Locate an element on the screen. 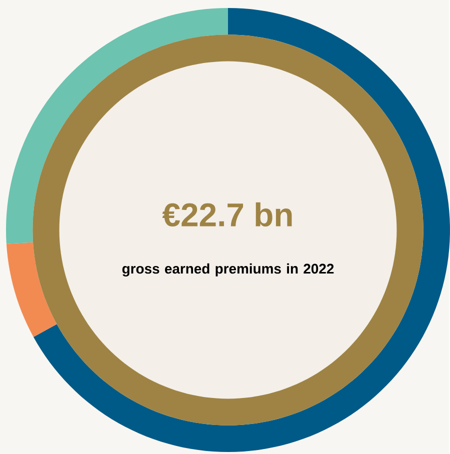 This screenshot has height=454, width=450. text: gross earned premiums in 2022 is located at coordinates (228, 269).